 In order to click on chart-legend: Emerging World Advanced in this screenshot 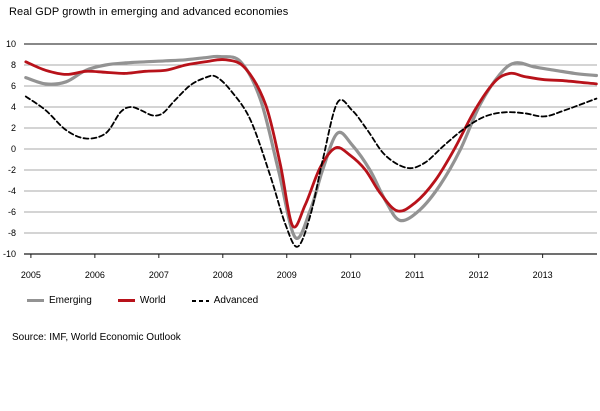, I will do `click(300, 300)`.